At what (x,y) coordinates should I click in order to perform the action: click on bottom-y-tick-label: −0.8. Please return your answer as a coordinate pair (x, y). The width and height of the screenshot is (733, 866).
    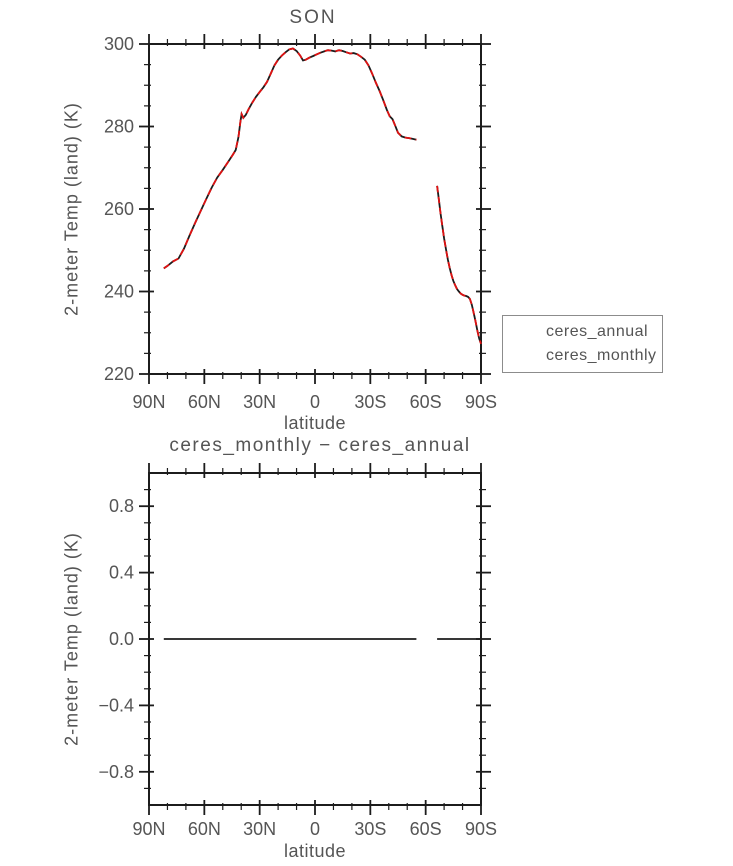
    Looking at the image, I should click on (116, 772).